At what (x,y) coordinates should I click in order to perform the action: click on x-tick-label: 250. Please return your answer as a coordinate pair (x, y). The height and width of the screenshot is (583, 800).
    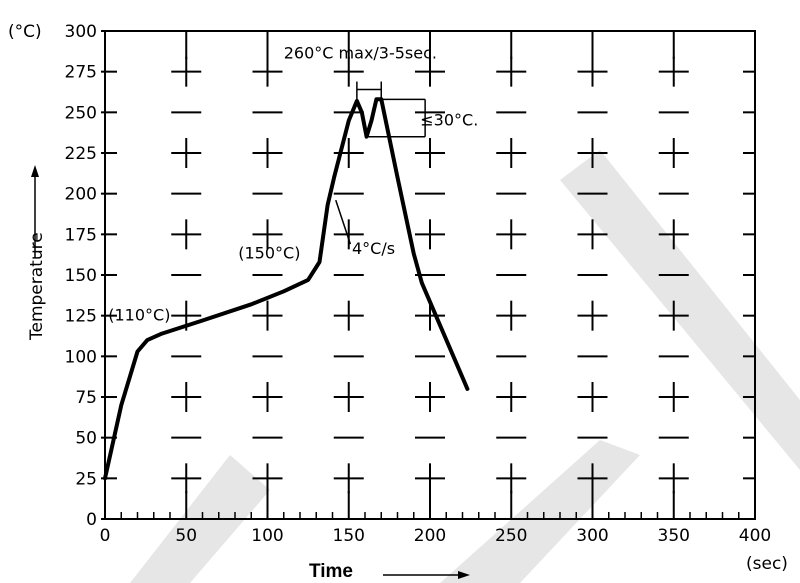
    Looking at the image, I should click on (511, 536).